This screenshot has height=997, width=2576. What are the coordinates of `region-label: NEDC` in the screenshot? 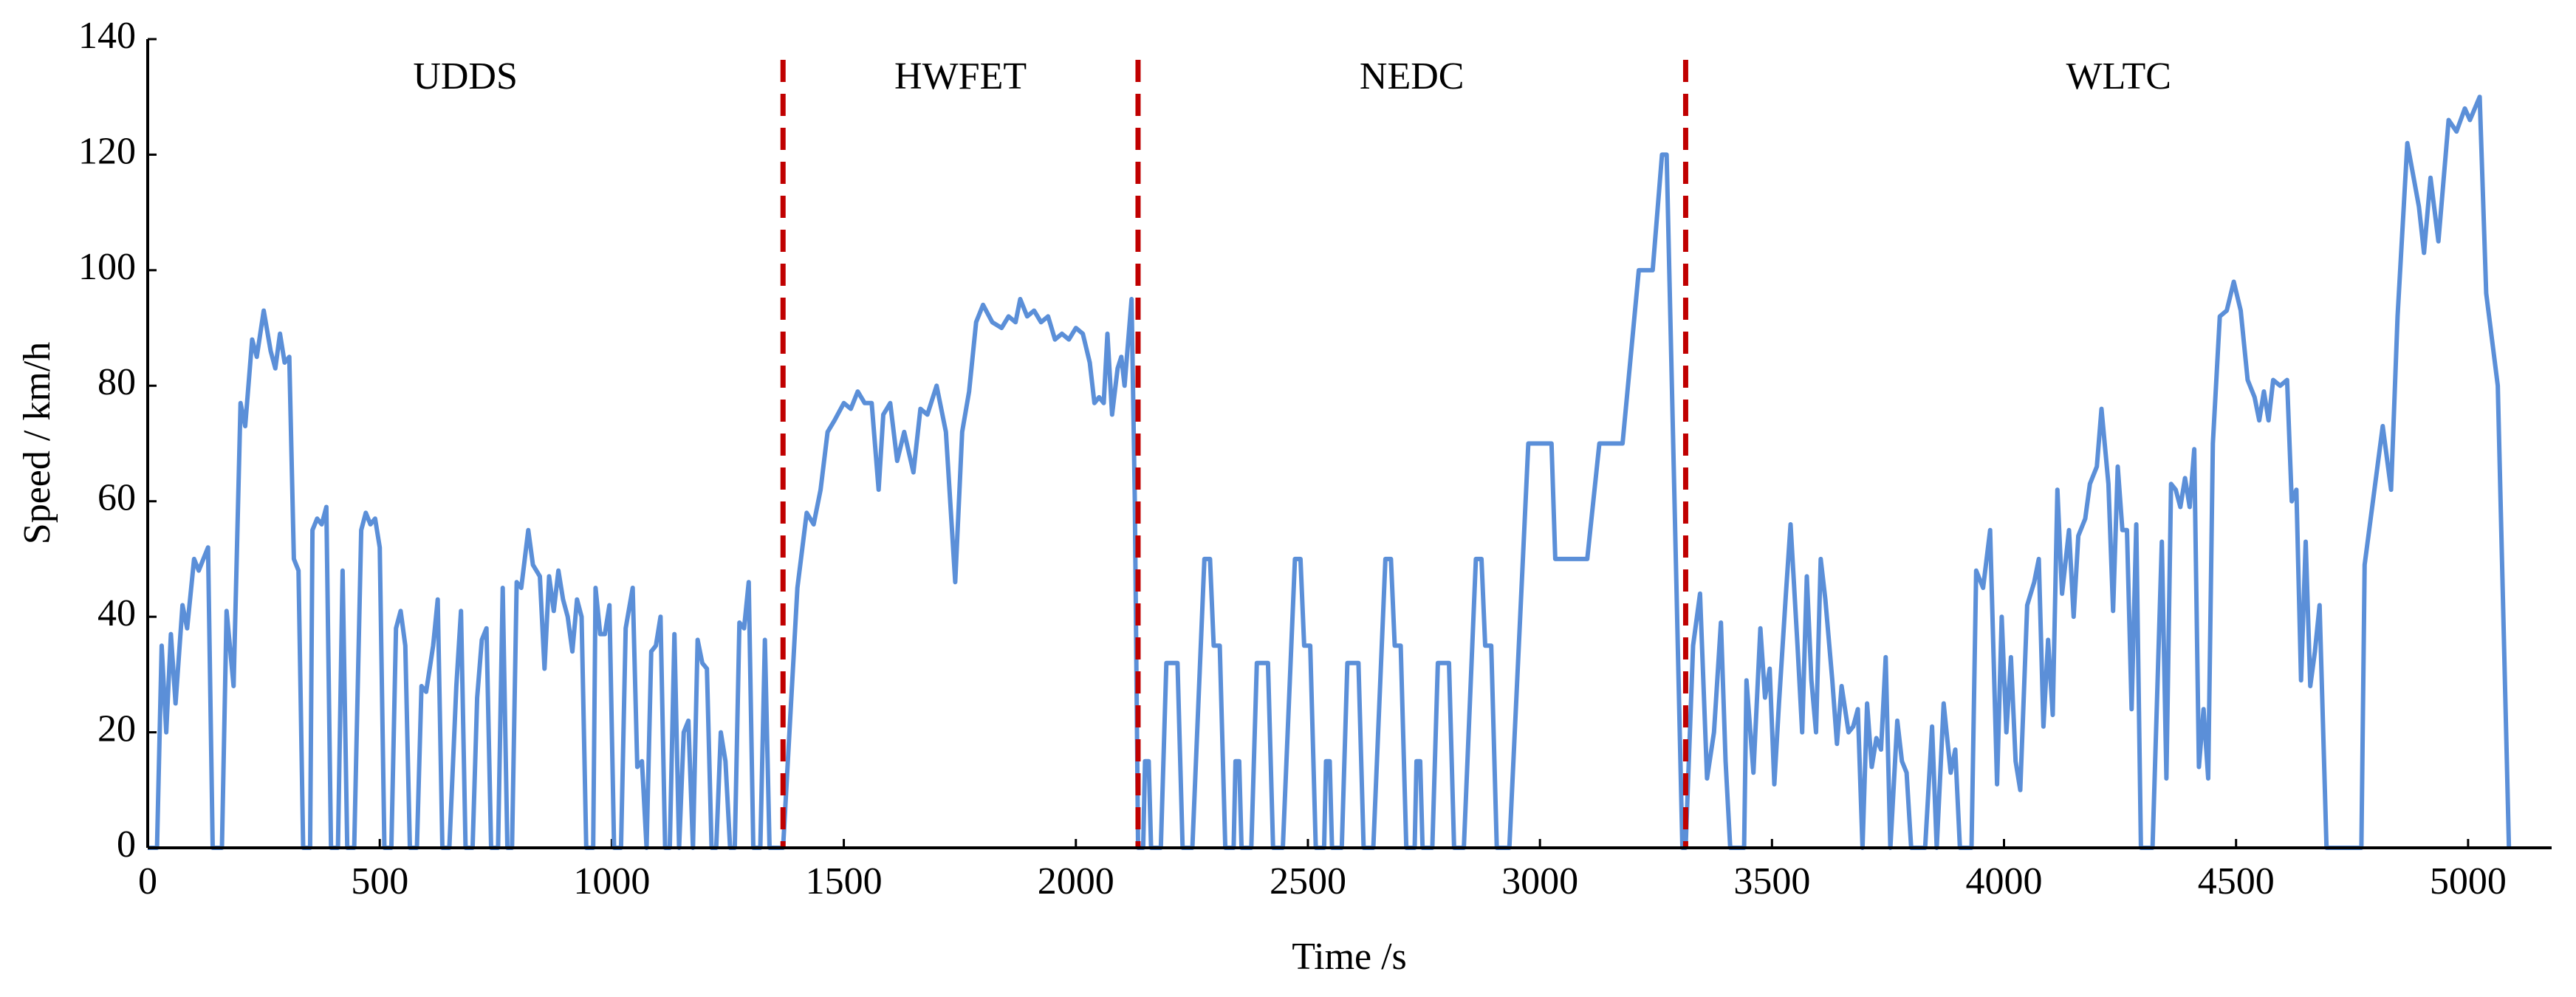 It's located at (1412, 76).